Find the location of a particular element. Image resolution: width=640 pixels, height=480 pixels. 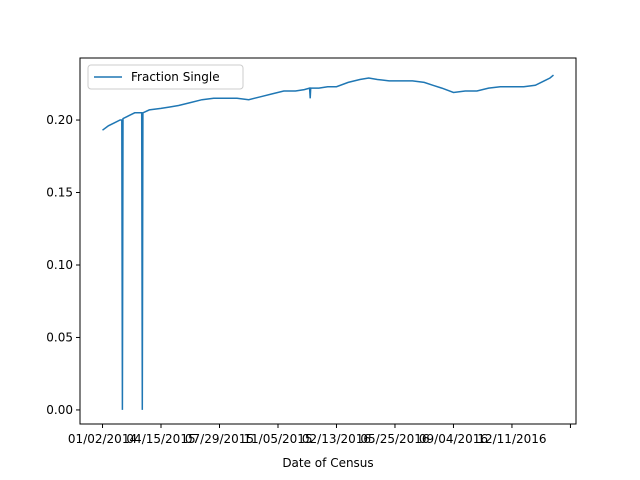

y-tick-label: 0.10 is located at coordinates (59, 265).